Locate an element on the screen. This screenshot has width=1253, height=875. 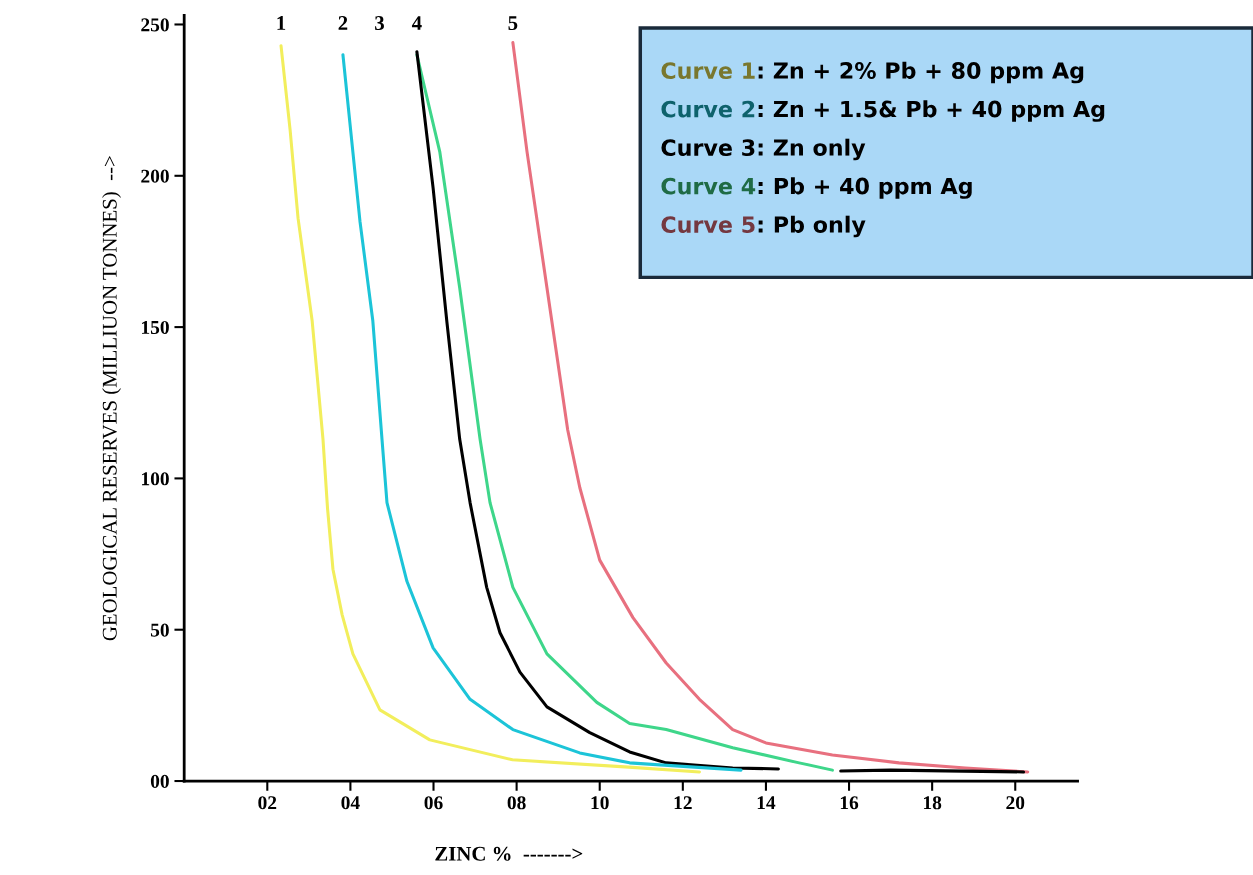
annotation: 5 is located at coordinates (513, 23).